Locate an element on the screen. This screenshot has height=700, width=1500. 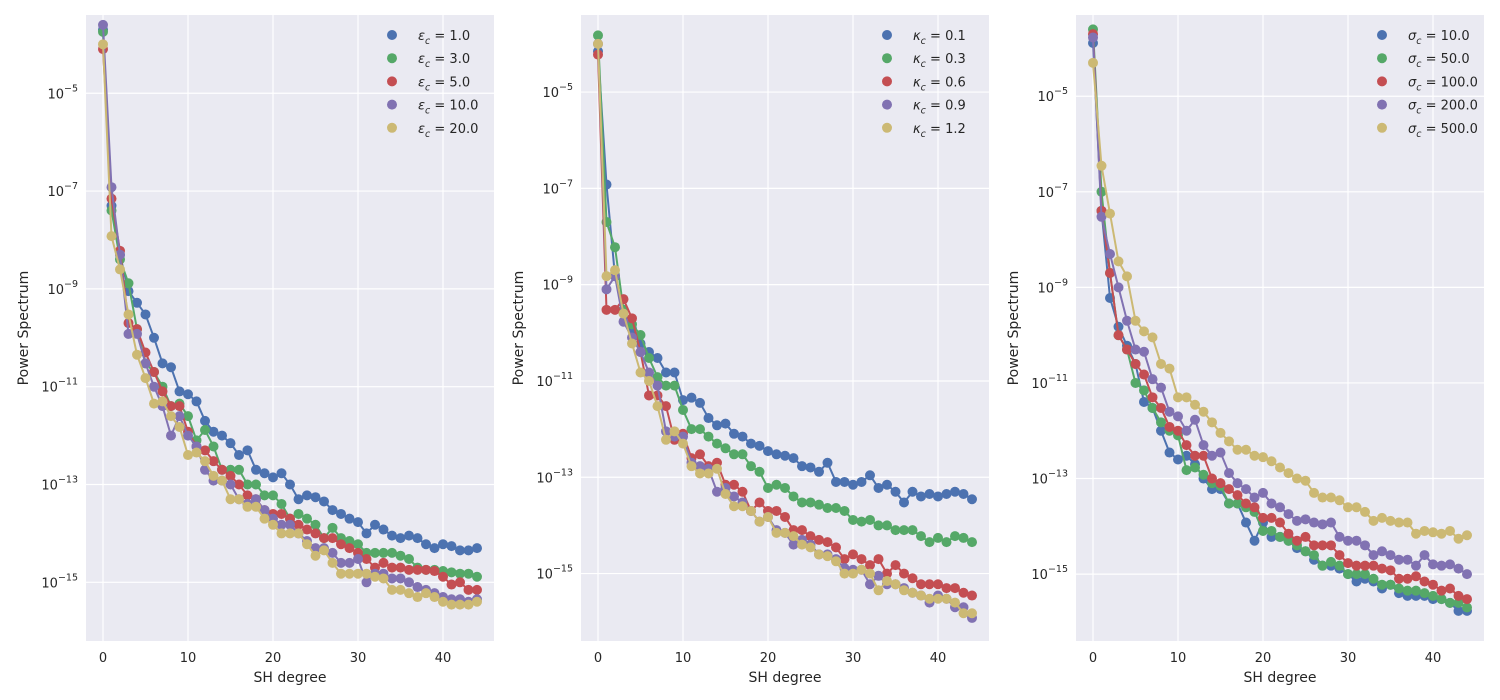
legend-entry: σc = 10.0 is located at coordinates (1439, 38).